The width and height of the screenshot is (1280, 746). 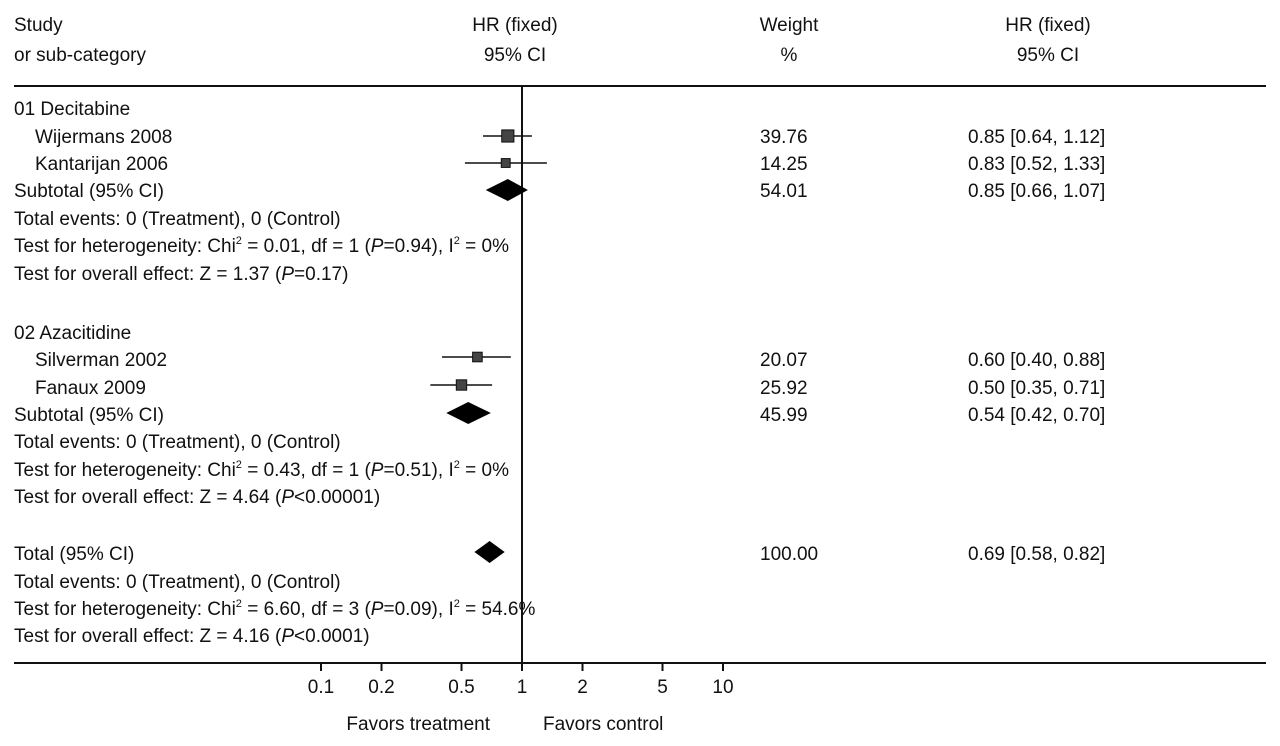 What do you see at coordinates (38, 25) in the screenshot?
I see `header-study: Study` at bounding box center [38, 25].